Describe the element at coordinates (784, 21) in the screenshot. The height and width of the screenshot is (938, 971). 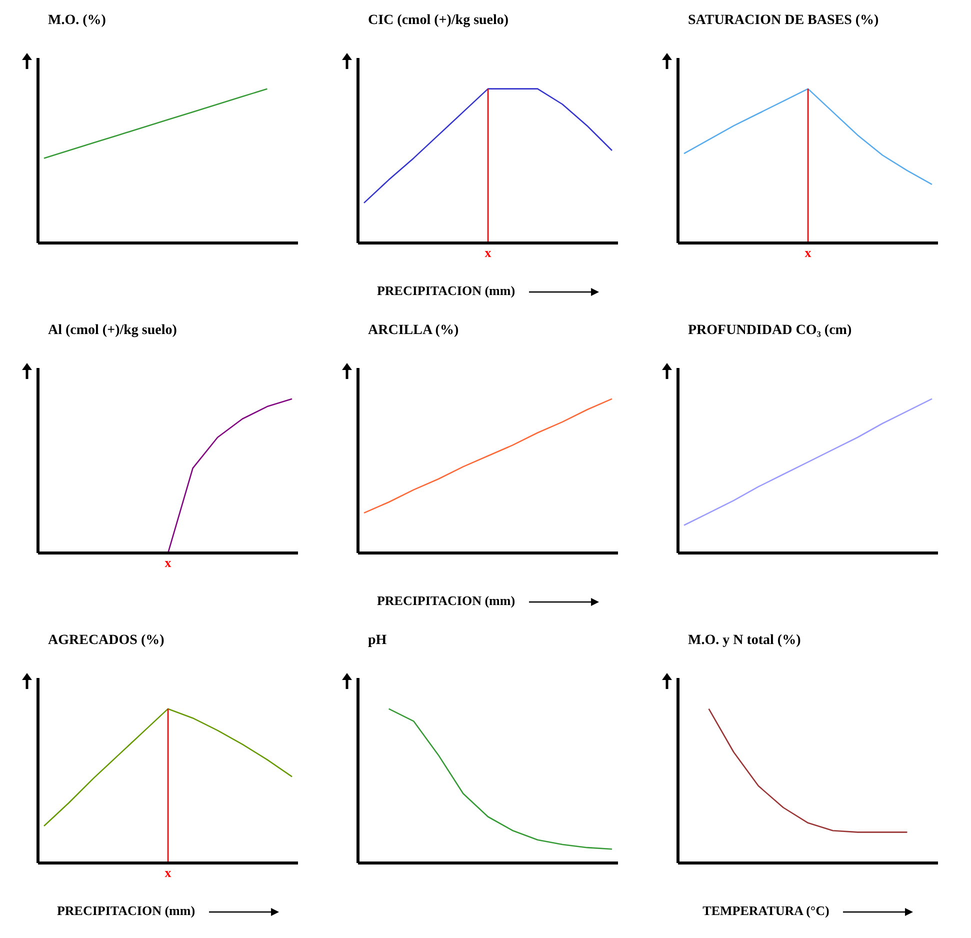
I see `chart-title: SATURACION DE BASES (%)` at that location.